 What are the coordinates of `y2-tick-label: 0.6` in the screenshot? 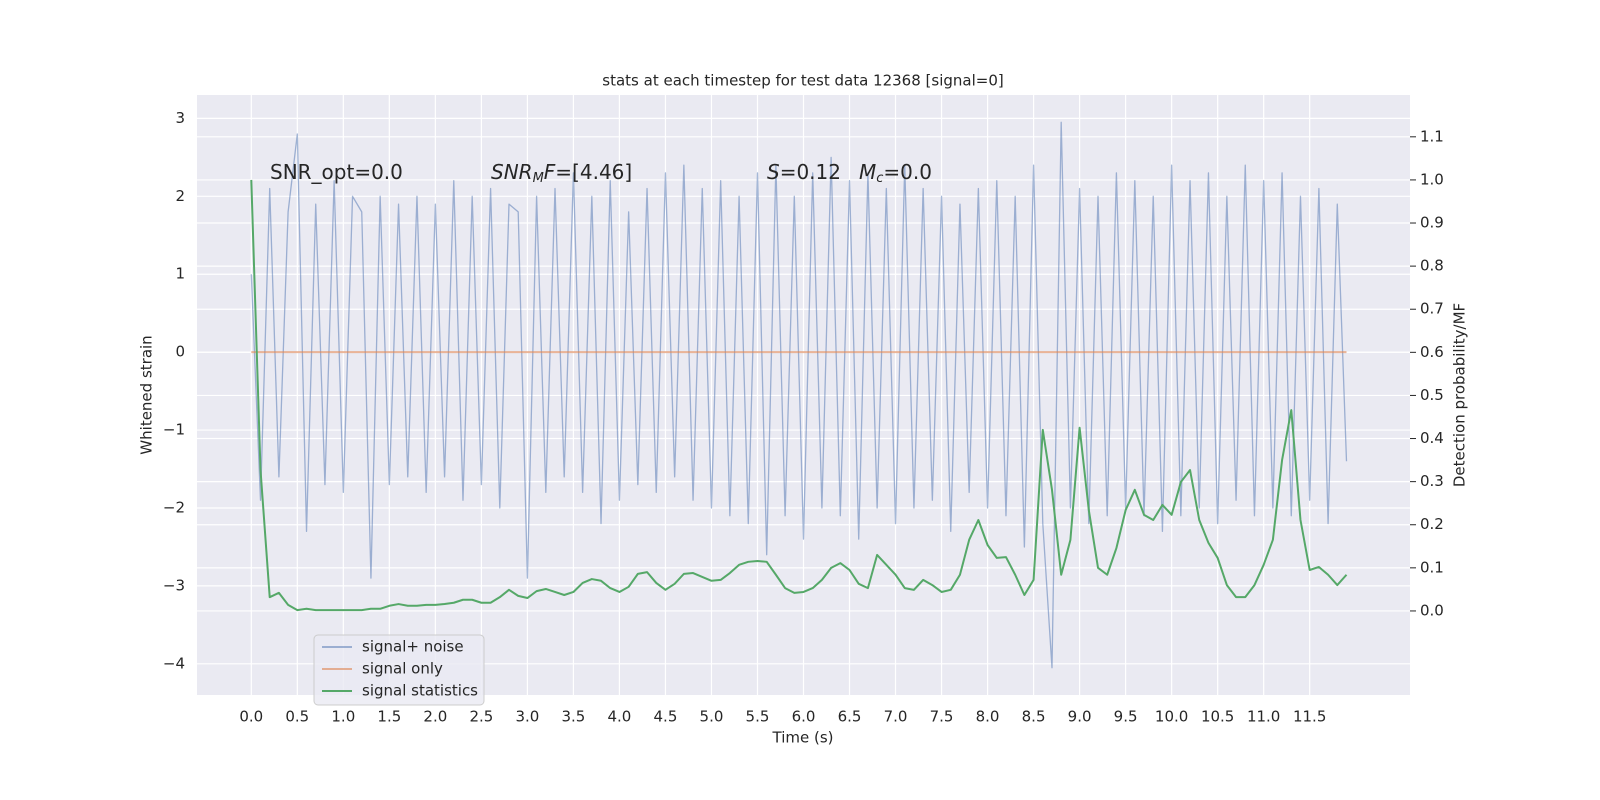 It's located at (1432, 352).